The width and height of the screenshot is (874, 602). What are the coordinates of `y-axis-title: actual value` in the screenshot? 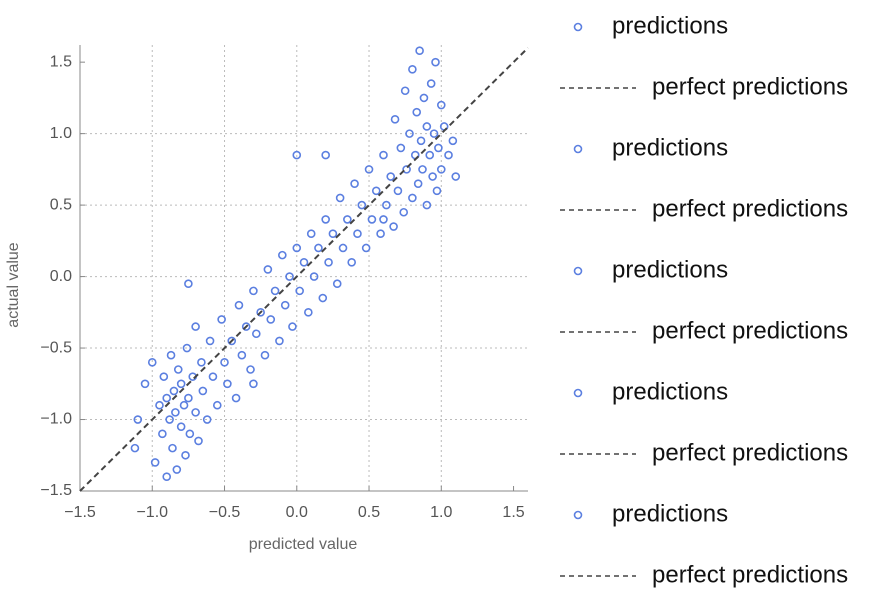 It's located at (13, 284).